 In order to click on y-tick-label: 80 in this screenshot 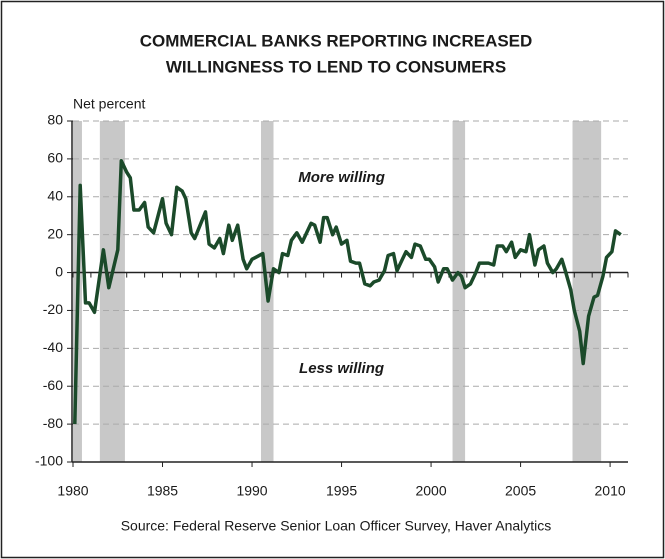, I will do `click(55, 120)`.